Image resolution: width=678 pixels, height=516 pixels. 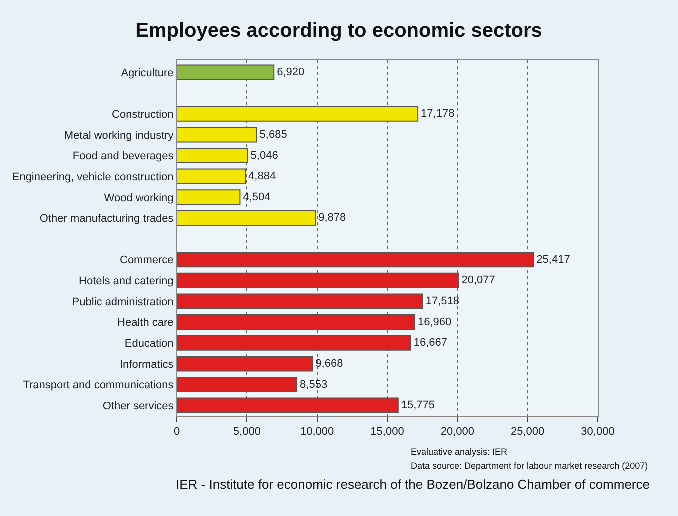 I want to click on data-label: 9,668, so click(x=330, y=364).